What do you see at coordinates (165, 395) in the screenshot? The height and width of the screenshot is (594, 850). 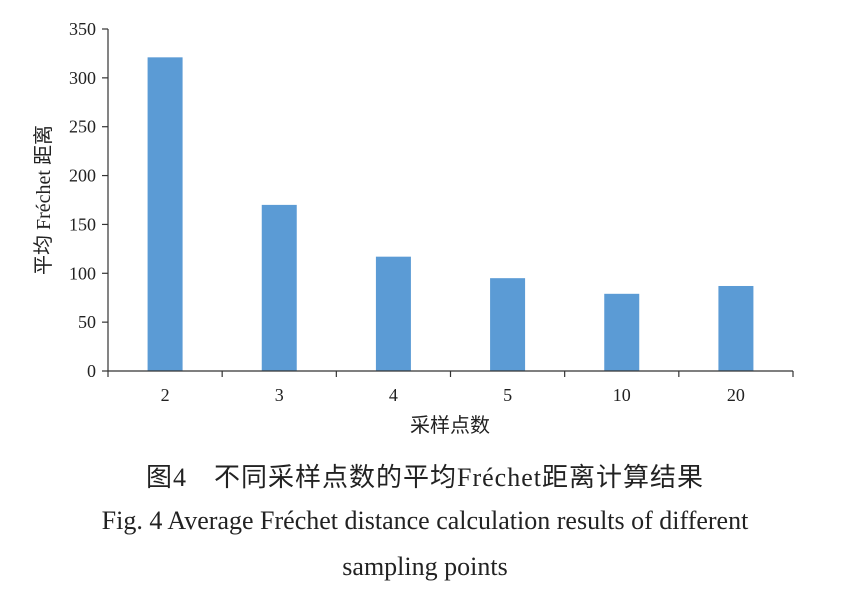 I see `x-tick-label-2: 2` at bounding box center [165, 395].